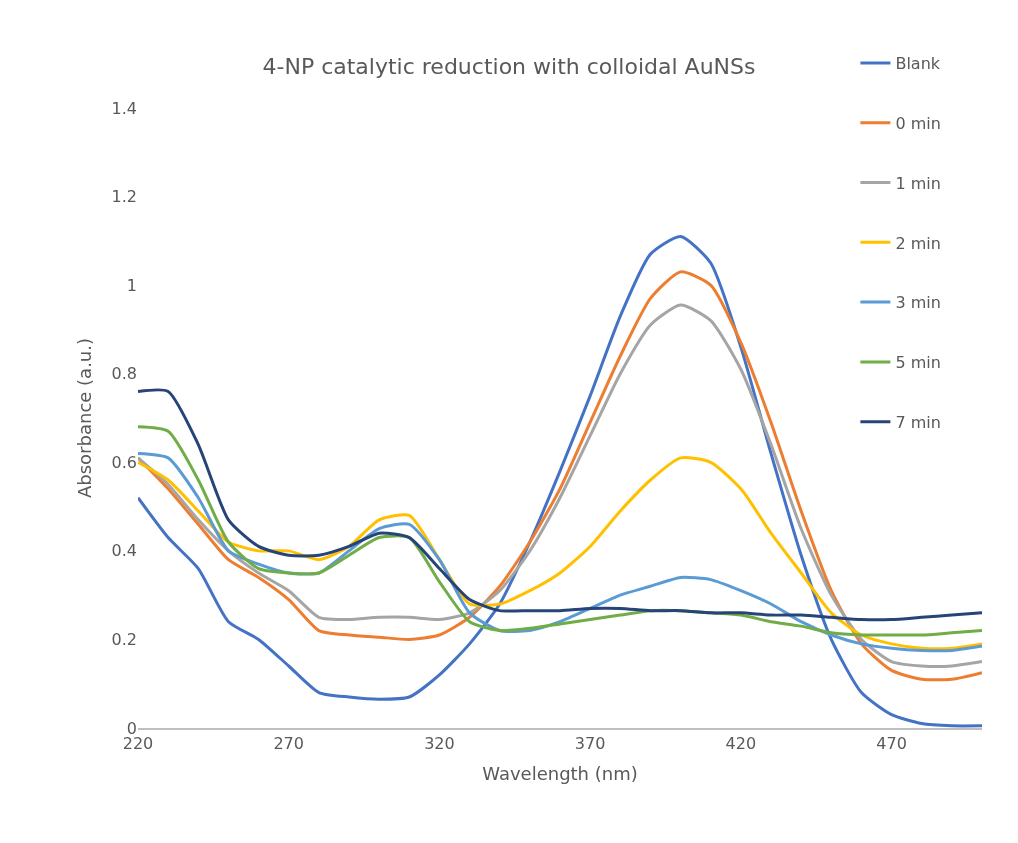  I want to click on legend-label: 1 min, so click(918, 183).